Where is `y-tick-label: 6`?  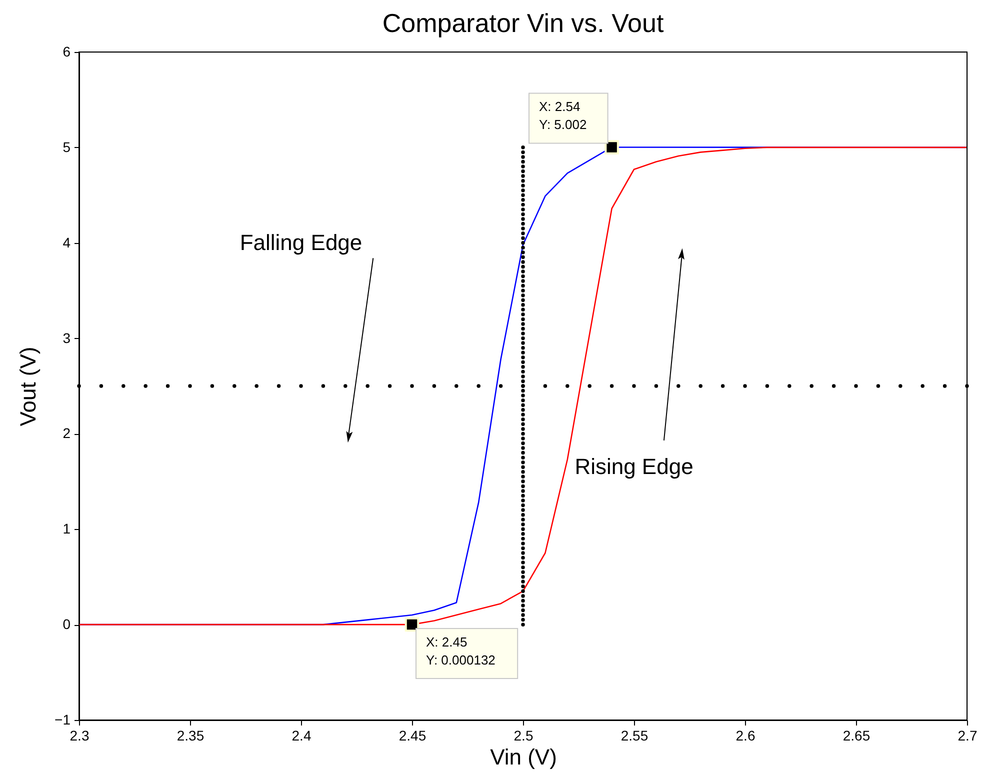
y-tick-label: 6 is located at coordinates (66, 52).